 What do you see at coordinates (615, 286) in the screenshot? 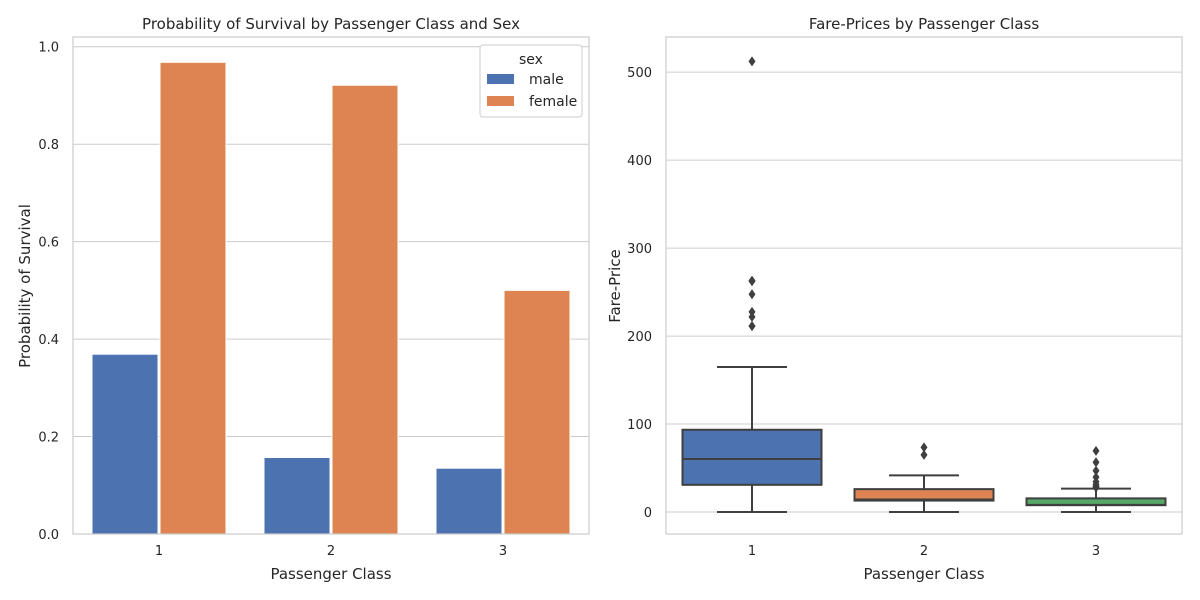
I see `chart2-y-axis-label: Fare-Price` at bounding box center [615, 286].